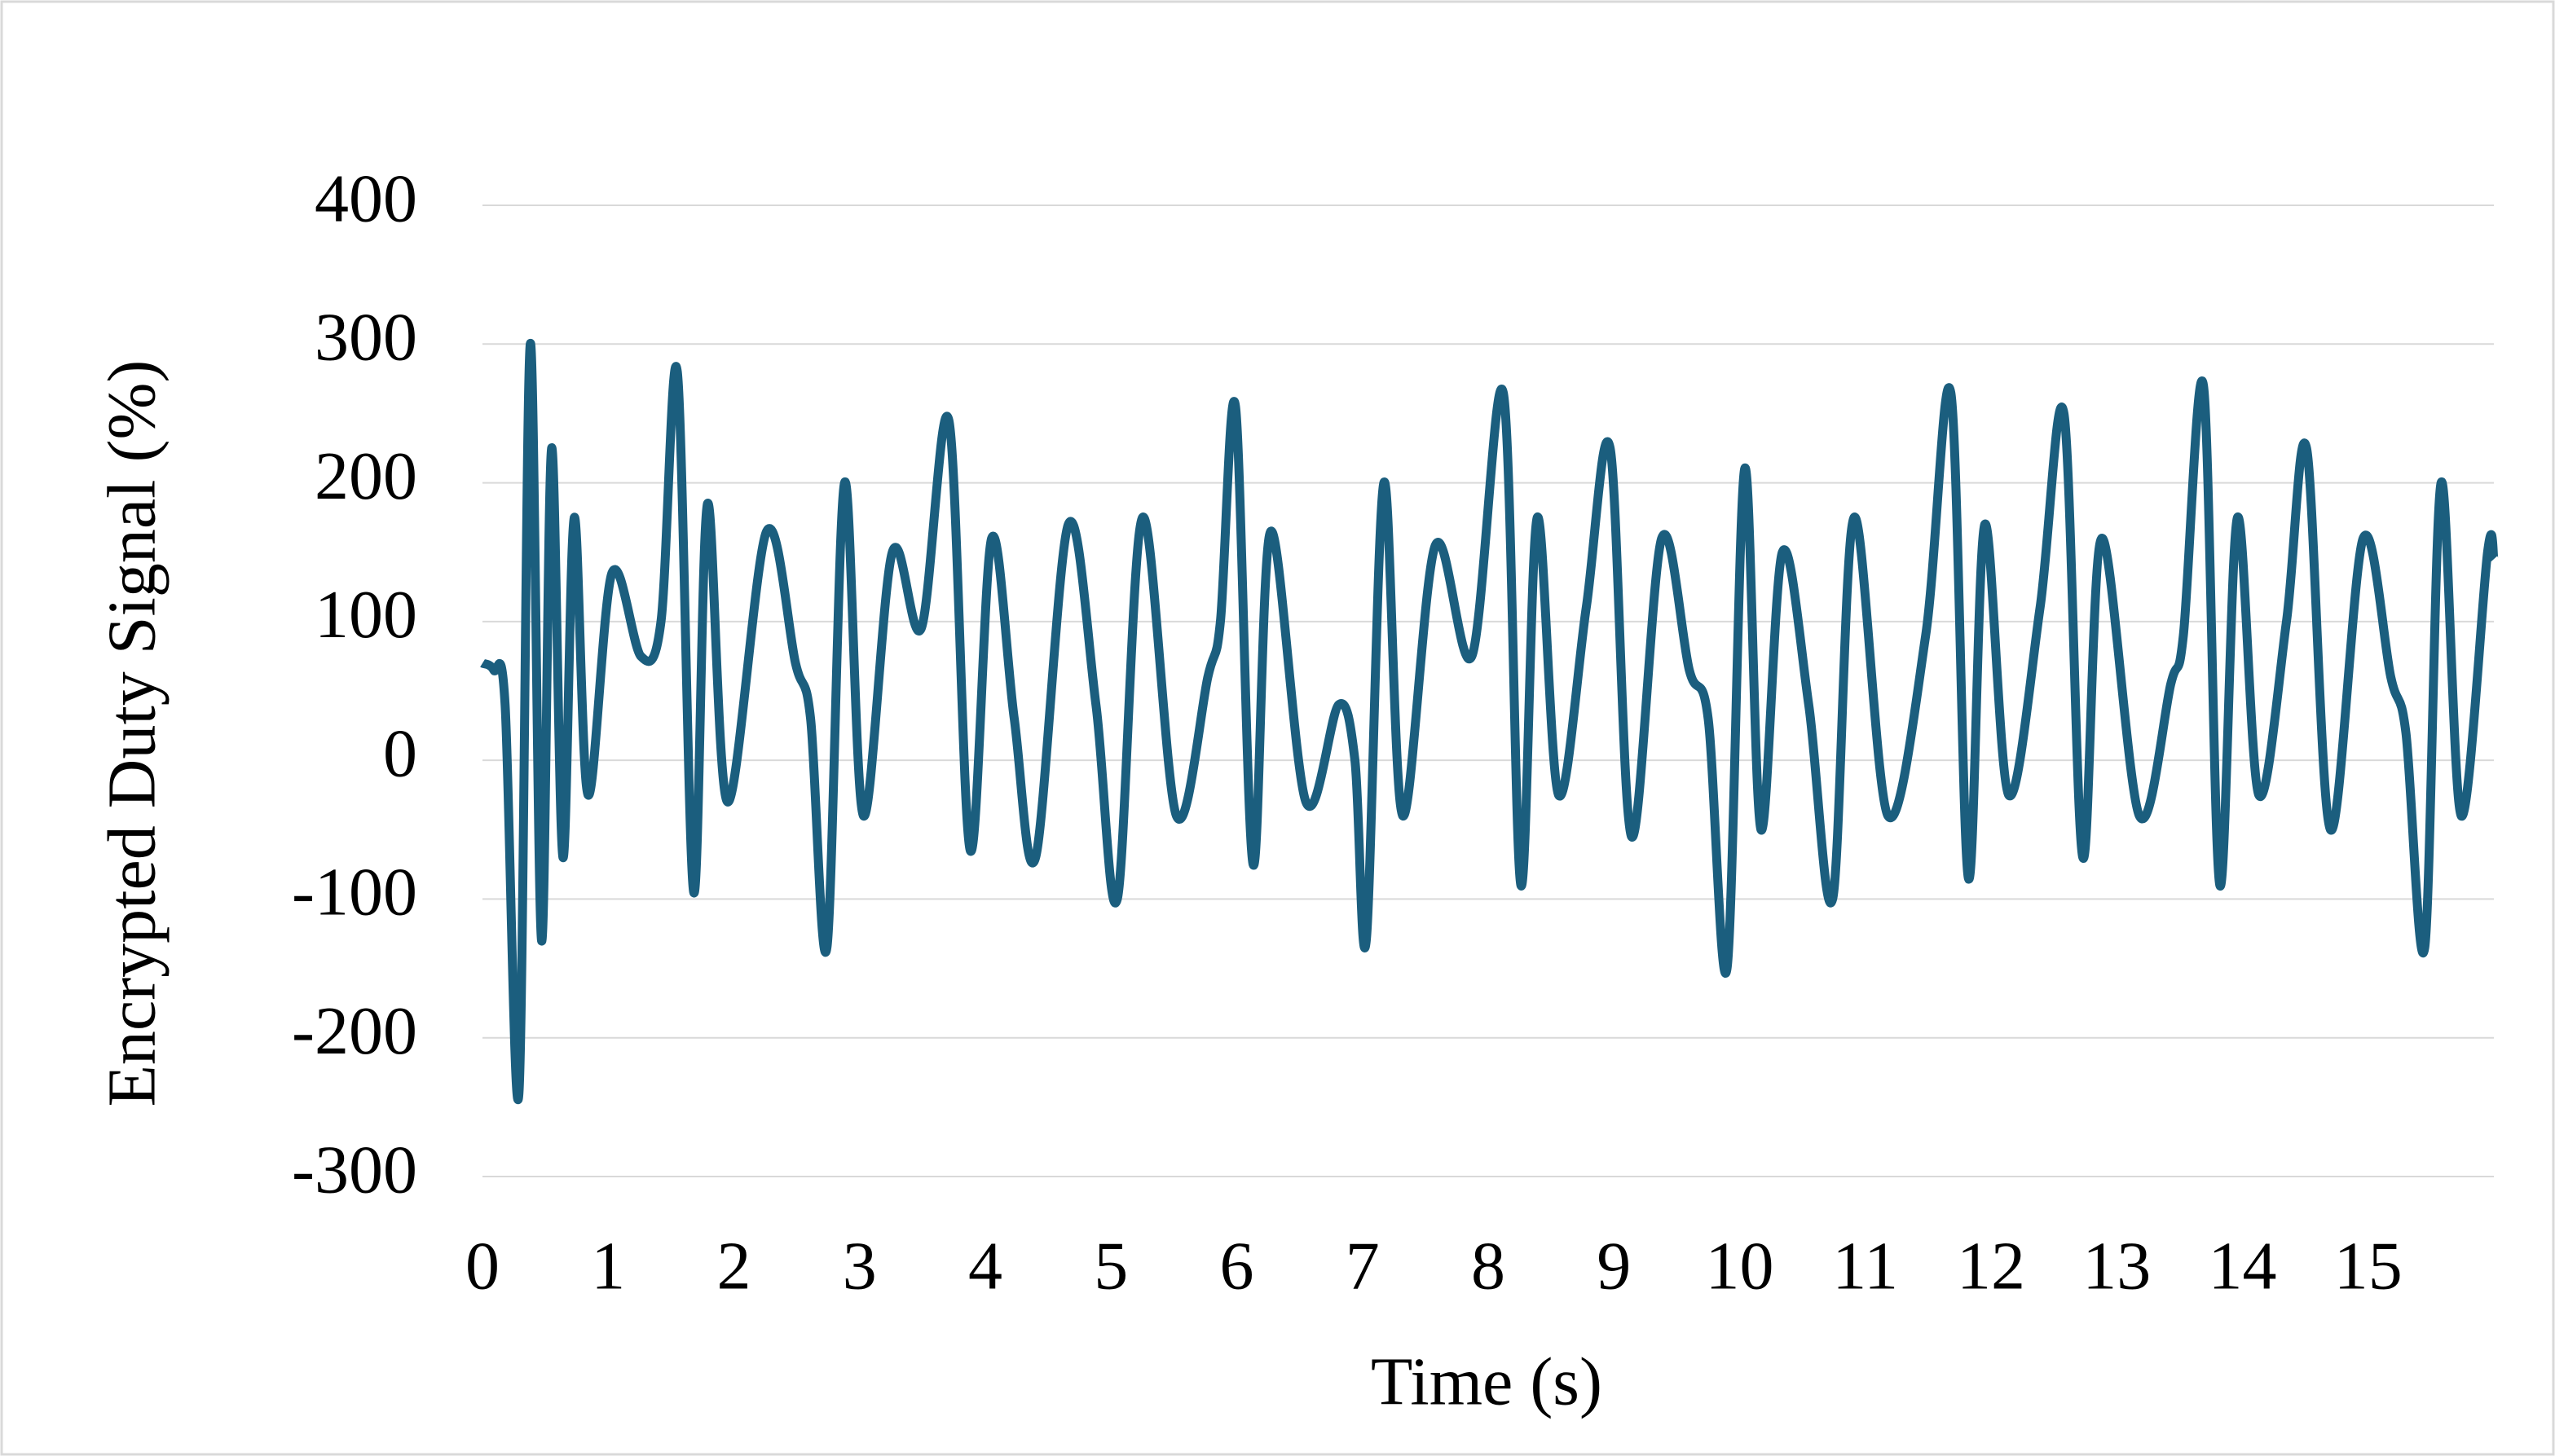  Describe the element at coordinates (1865, 1266) in the screenshot. I see `x-tick-label: 11` at that location.